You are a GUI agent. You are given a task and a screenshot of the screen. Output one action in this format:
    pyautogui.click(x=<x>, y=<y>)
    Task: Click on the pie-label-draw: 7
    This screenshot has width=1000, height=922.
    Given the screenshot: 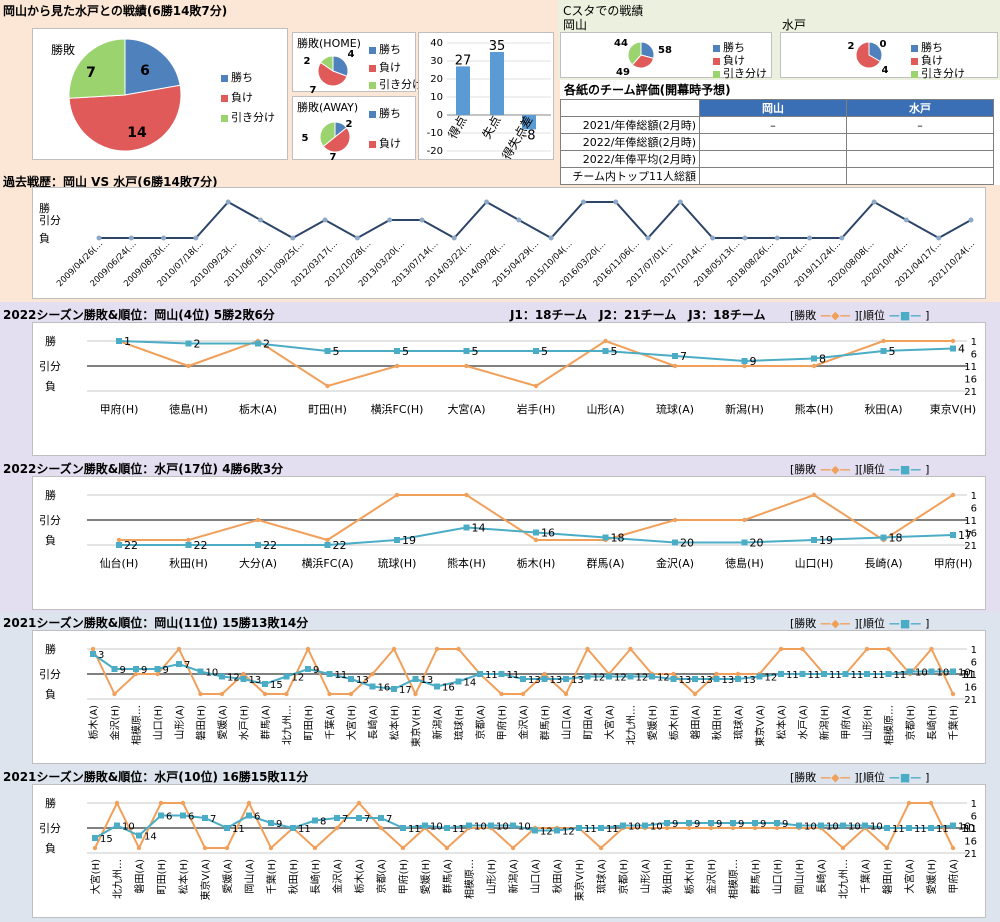 What is the action you would take?
    pyautogui.click(x=91, y=73)
    